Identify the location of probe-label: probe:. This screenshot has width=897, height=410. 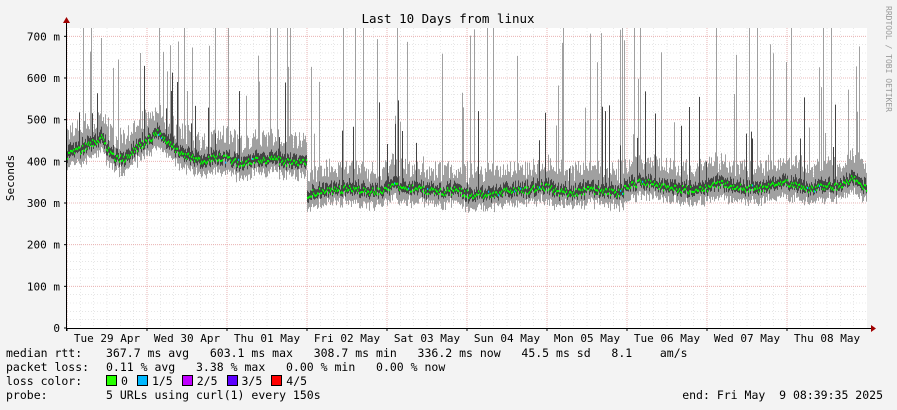
(27, 395).